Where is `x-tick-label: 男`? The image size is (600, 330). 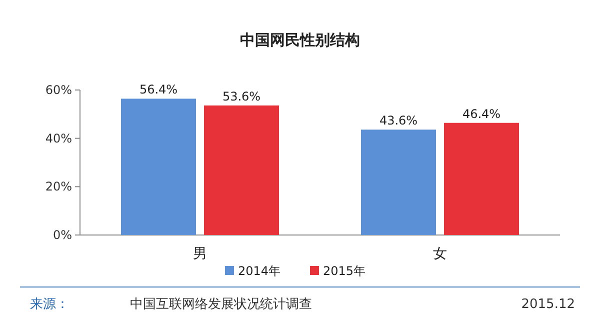
x-tick-label: 男 is located at coordinates (200, 254).